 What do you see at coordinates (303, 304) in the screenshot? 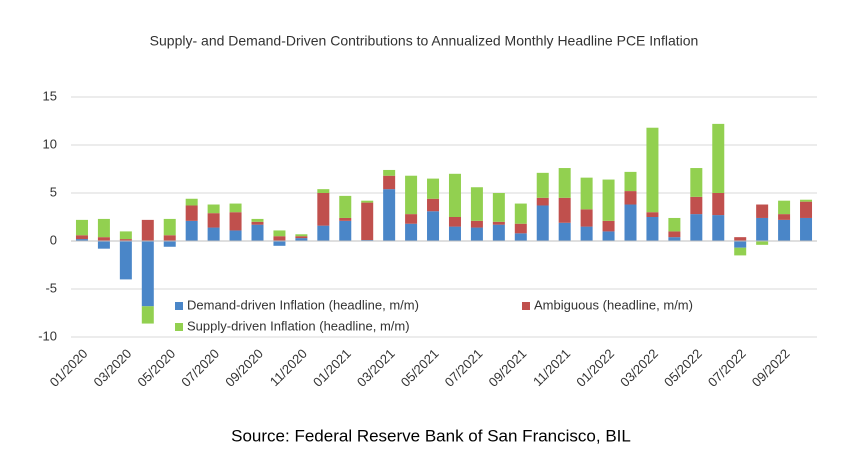
I see `legend-label: Demand-driven Inflation (headline, m/m)` at bounding box center [303, 304].